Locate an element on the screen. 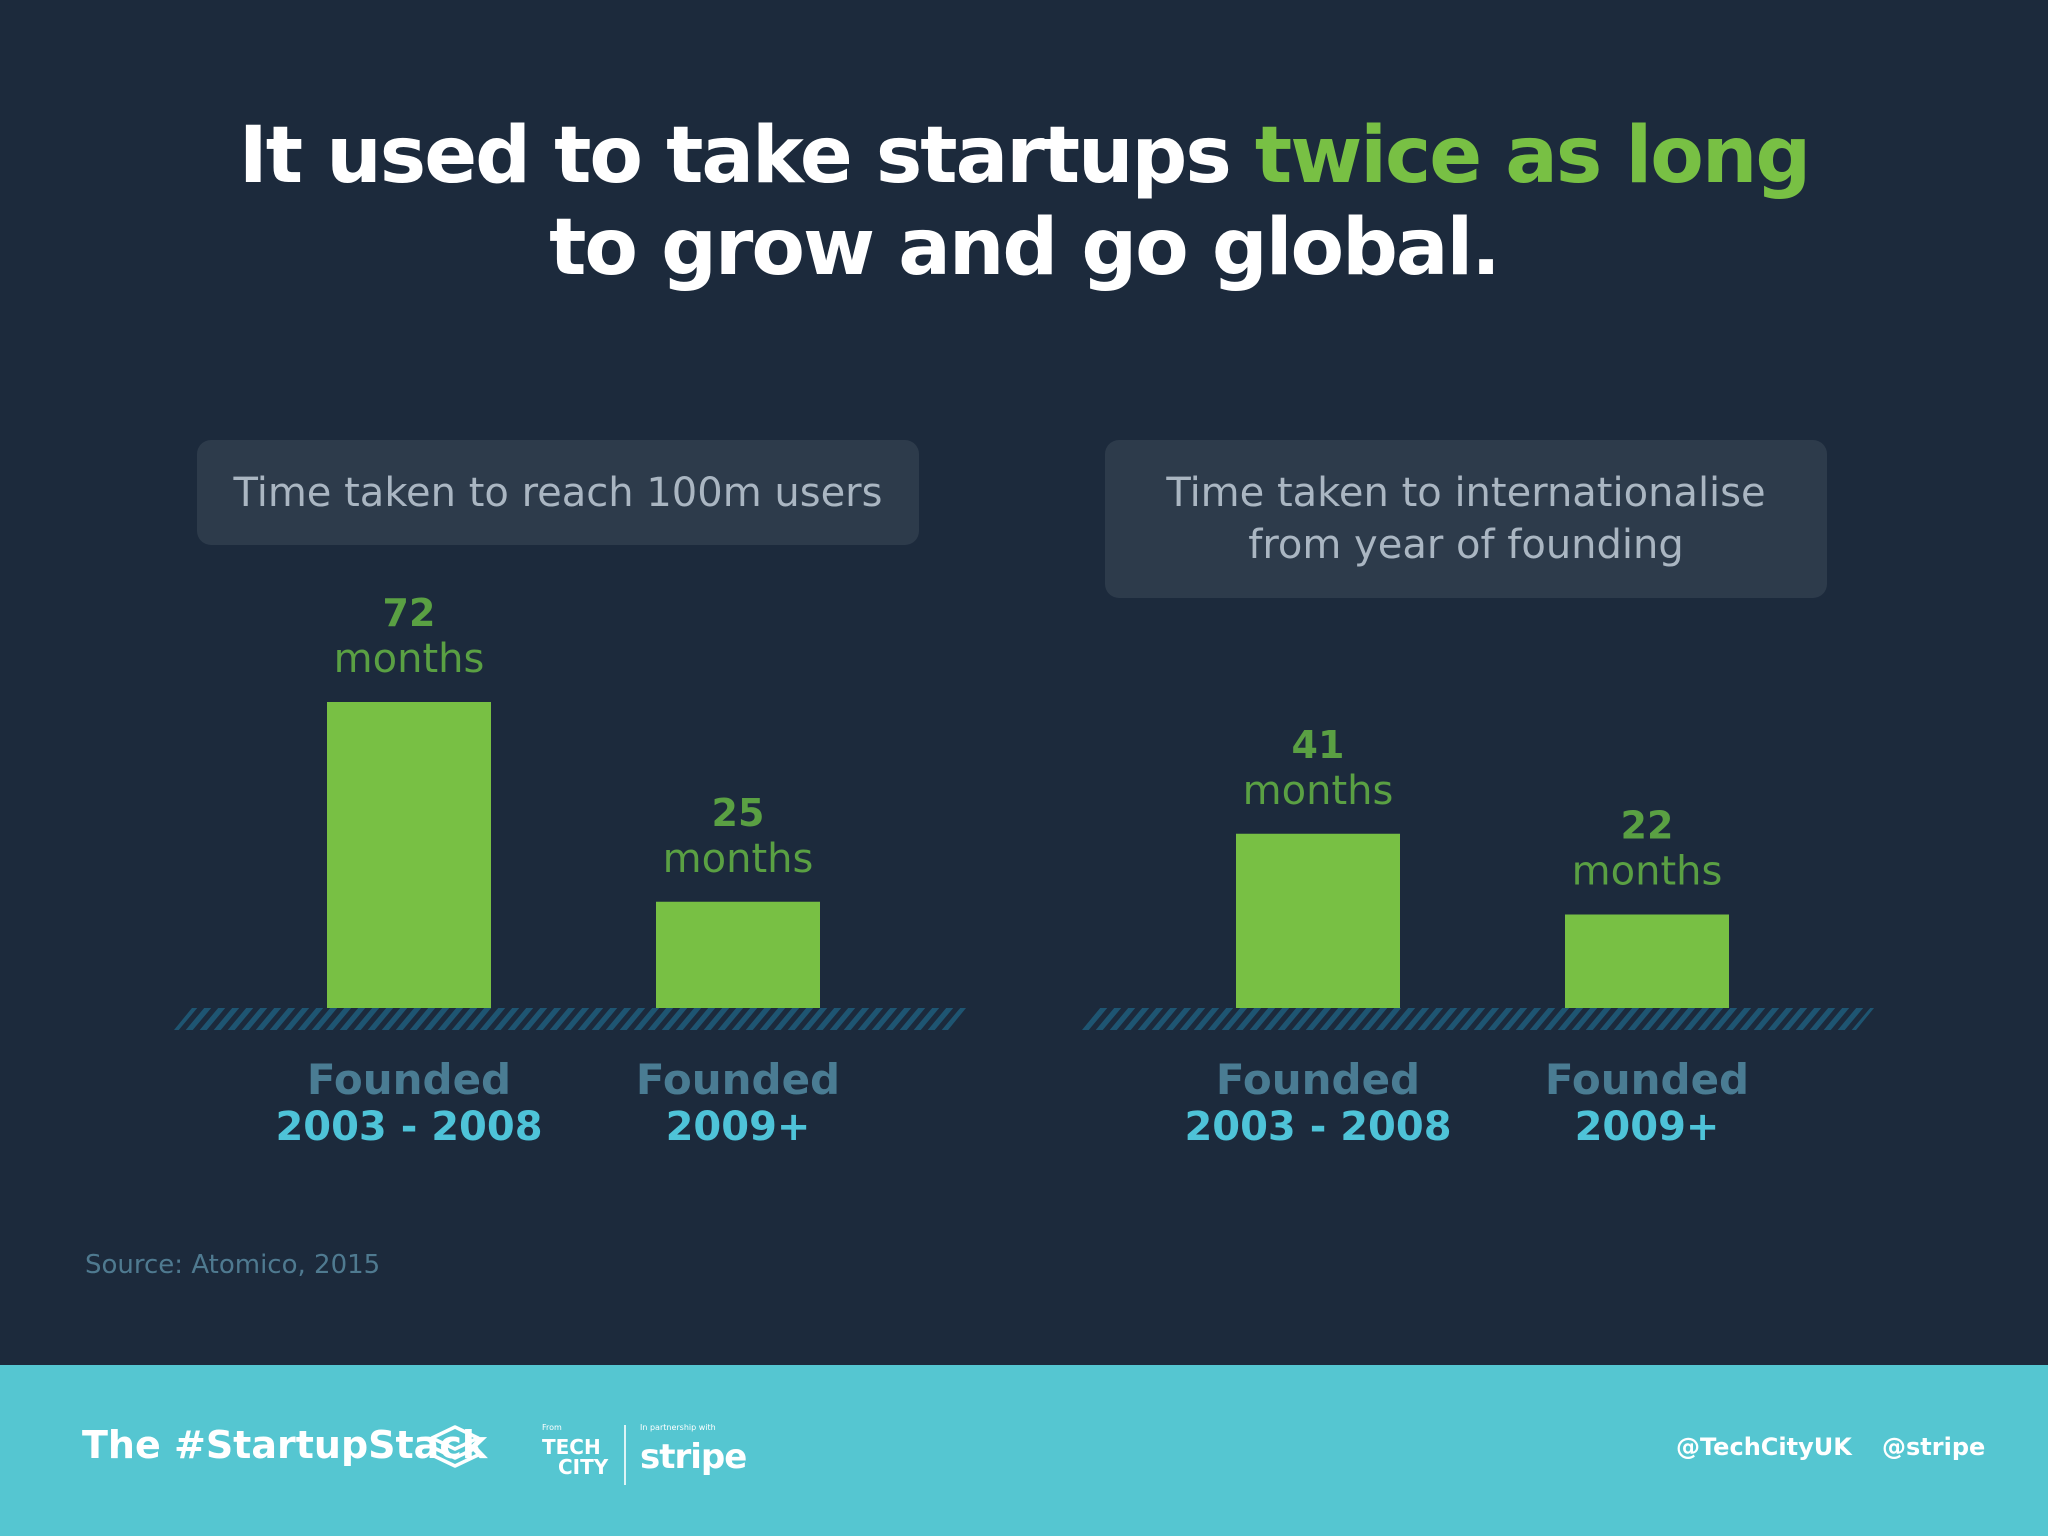 Image resolution: width=2048 pixels, height=1536 pixels. chart-2-title-line-1: Time taken to internationalise is located at coordinates (1466, 493).